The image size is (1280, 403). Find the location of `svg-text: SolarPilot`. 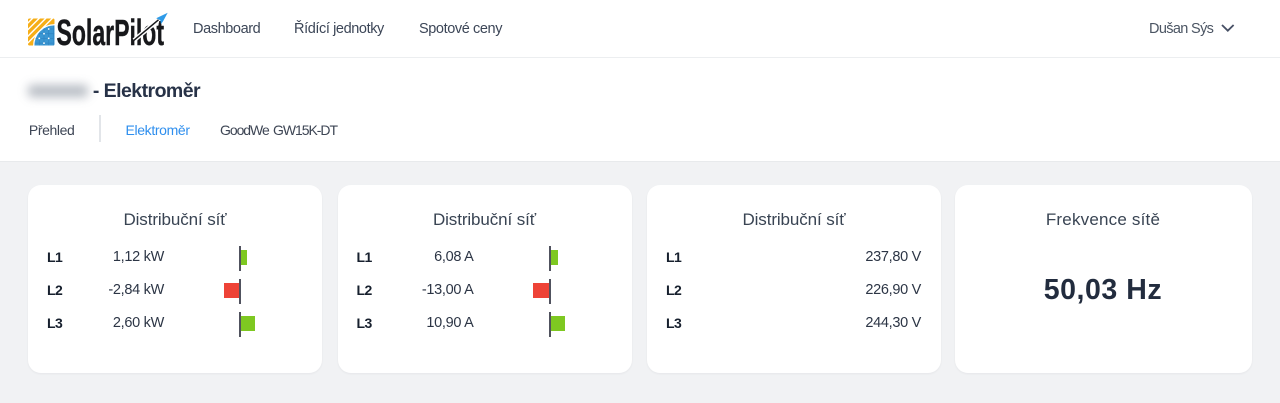

svg-text: SolarPilot is located at coordinates (111, 33).